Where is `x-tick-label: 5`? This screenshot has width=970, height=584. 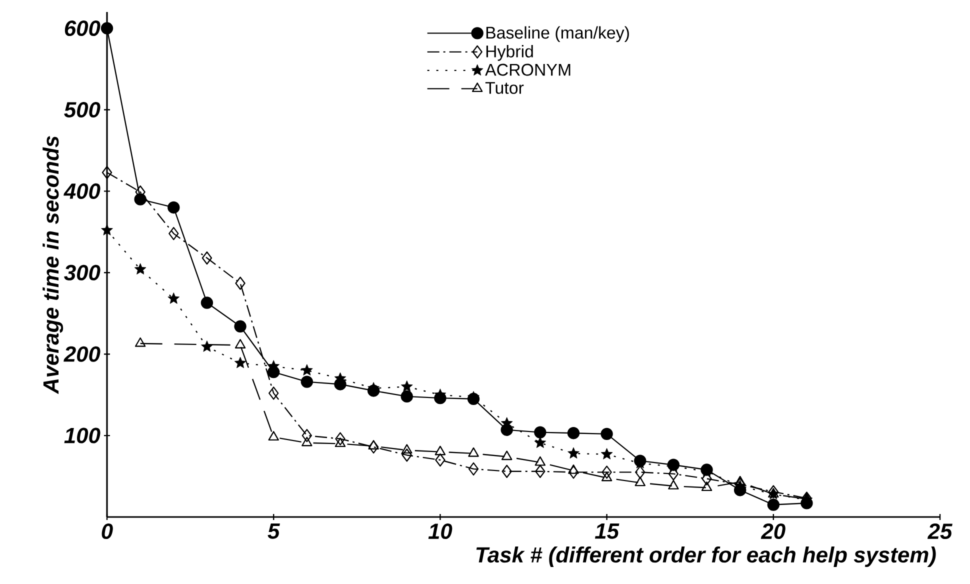 x-tick-label: 5 is located at coordinates (274, 531).